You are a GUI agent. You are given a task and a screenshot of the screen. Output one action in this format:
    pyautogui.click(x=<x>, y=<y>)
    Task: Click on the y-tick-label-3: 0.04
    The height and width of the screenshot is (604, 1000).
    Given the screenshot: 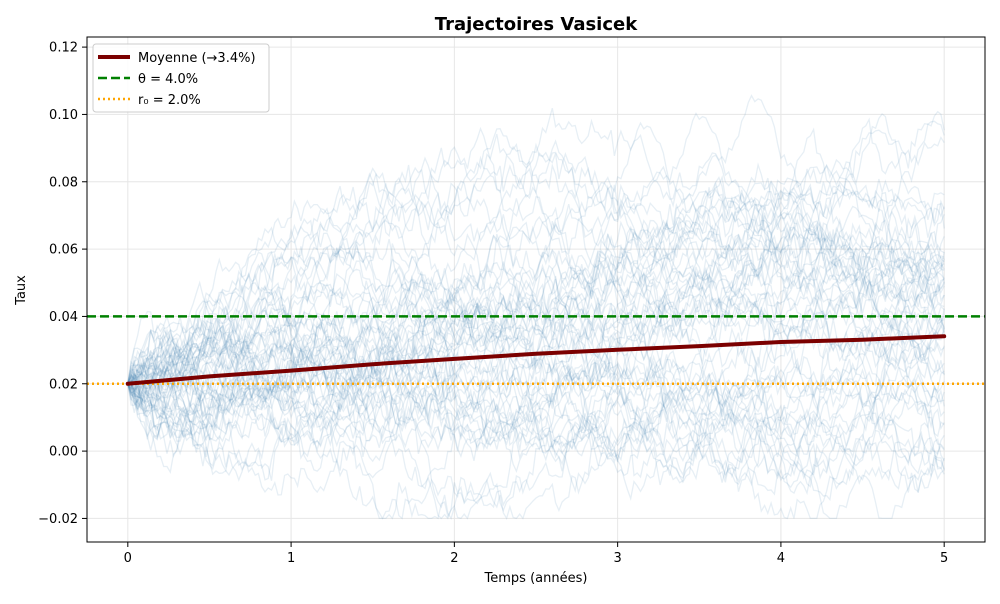 What is the action you would take?
    pyautogui.click(x=63, y=317)
    